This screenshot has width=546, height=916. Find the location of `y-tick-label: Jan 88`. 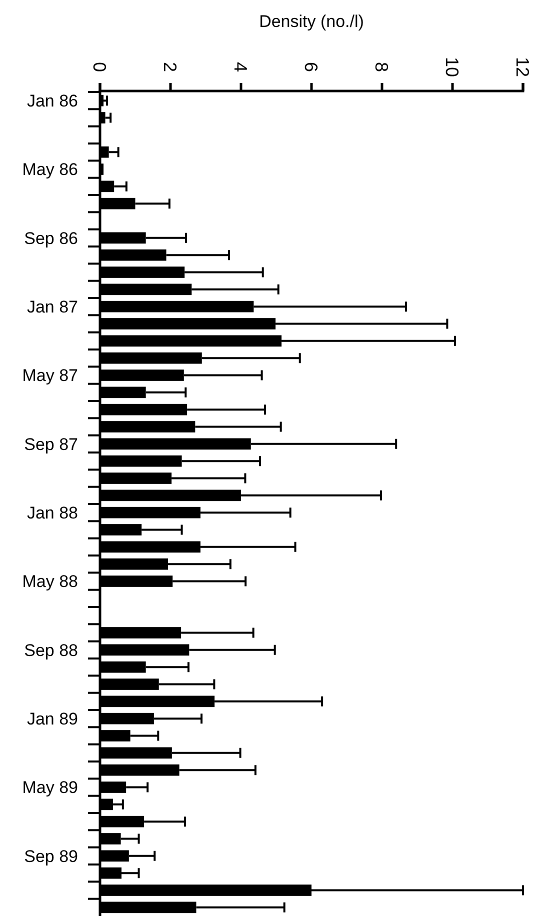

y-tick-label: Jan 88 is located at coordinates (52, 513).